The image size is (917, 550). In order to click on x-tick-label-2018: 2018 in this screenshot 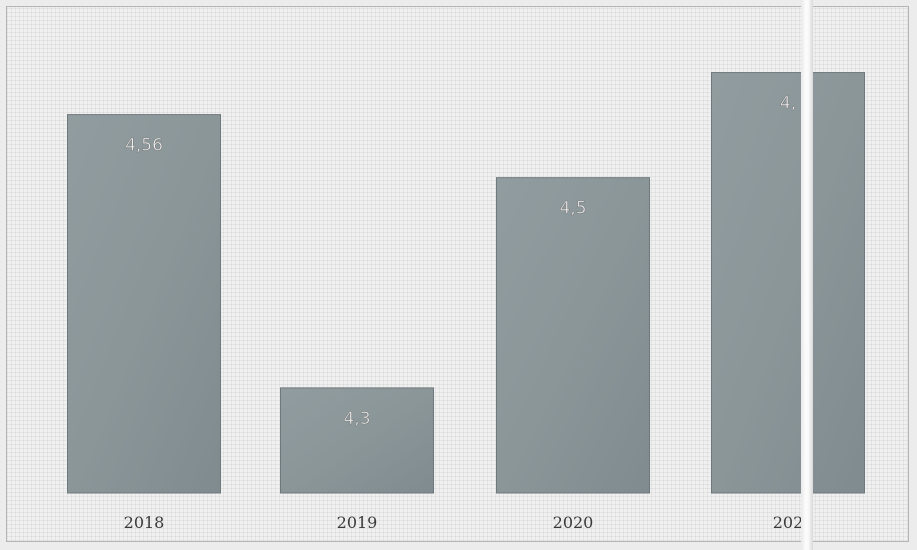, I will do `click(144, 522)`.